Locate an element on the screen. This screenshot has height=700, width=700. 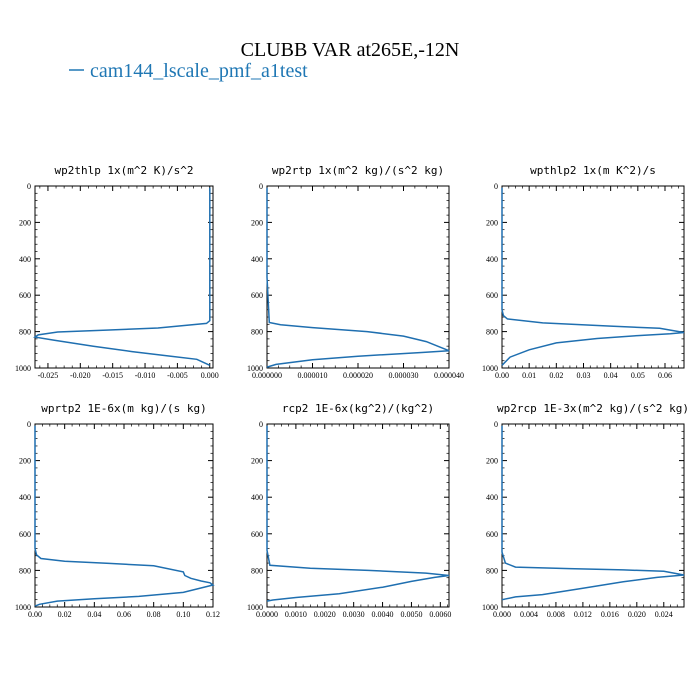
x-tick-label: 0.004 is located at coordinates (529, 614).